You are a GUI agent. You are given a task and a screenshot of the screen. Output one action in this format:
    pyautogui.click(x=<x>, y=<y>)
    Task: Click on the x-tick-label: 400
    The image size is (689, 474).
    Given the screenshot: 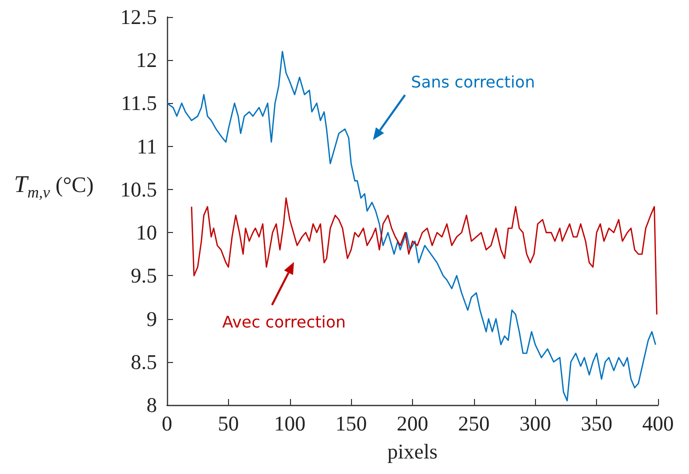 What is the action you would take?
    pyautogui.click(x=658, y=424)
    